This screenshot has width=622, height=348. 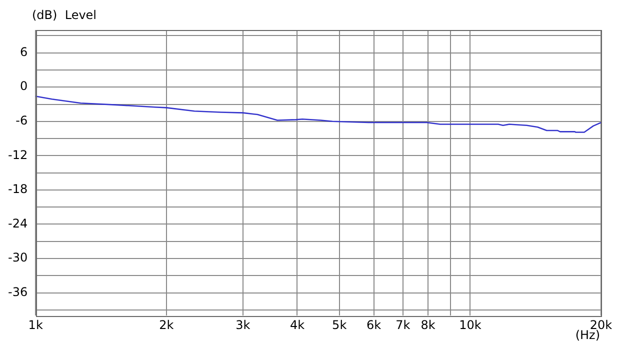 What do you see at coordinates (339, 325) in the screenshot?
I see `x-tick-label: 5k` at bounding box center [339, 325].